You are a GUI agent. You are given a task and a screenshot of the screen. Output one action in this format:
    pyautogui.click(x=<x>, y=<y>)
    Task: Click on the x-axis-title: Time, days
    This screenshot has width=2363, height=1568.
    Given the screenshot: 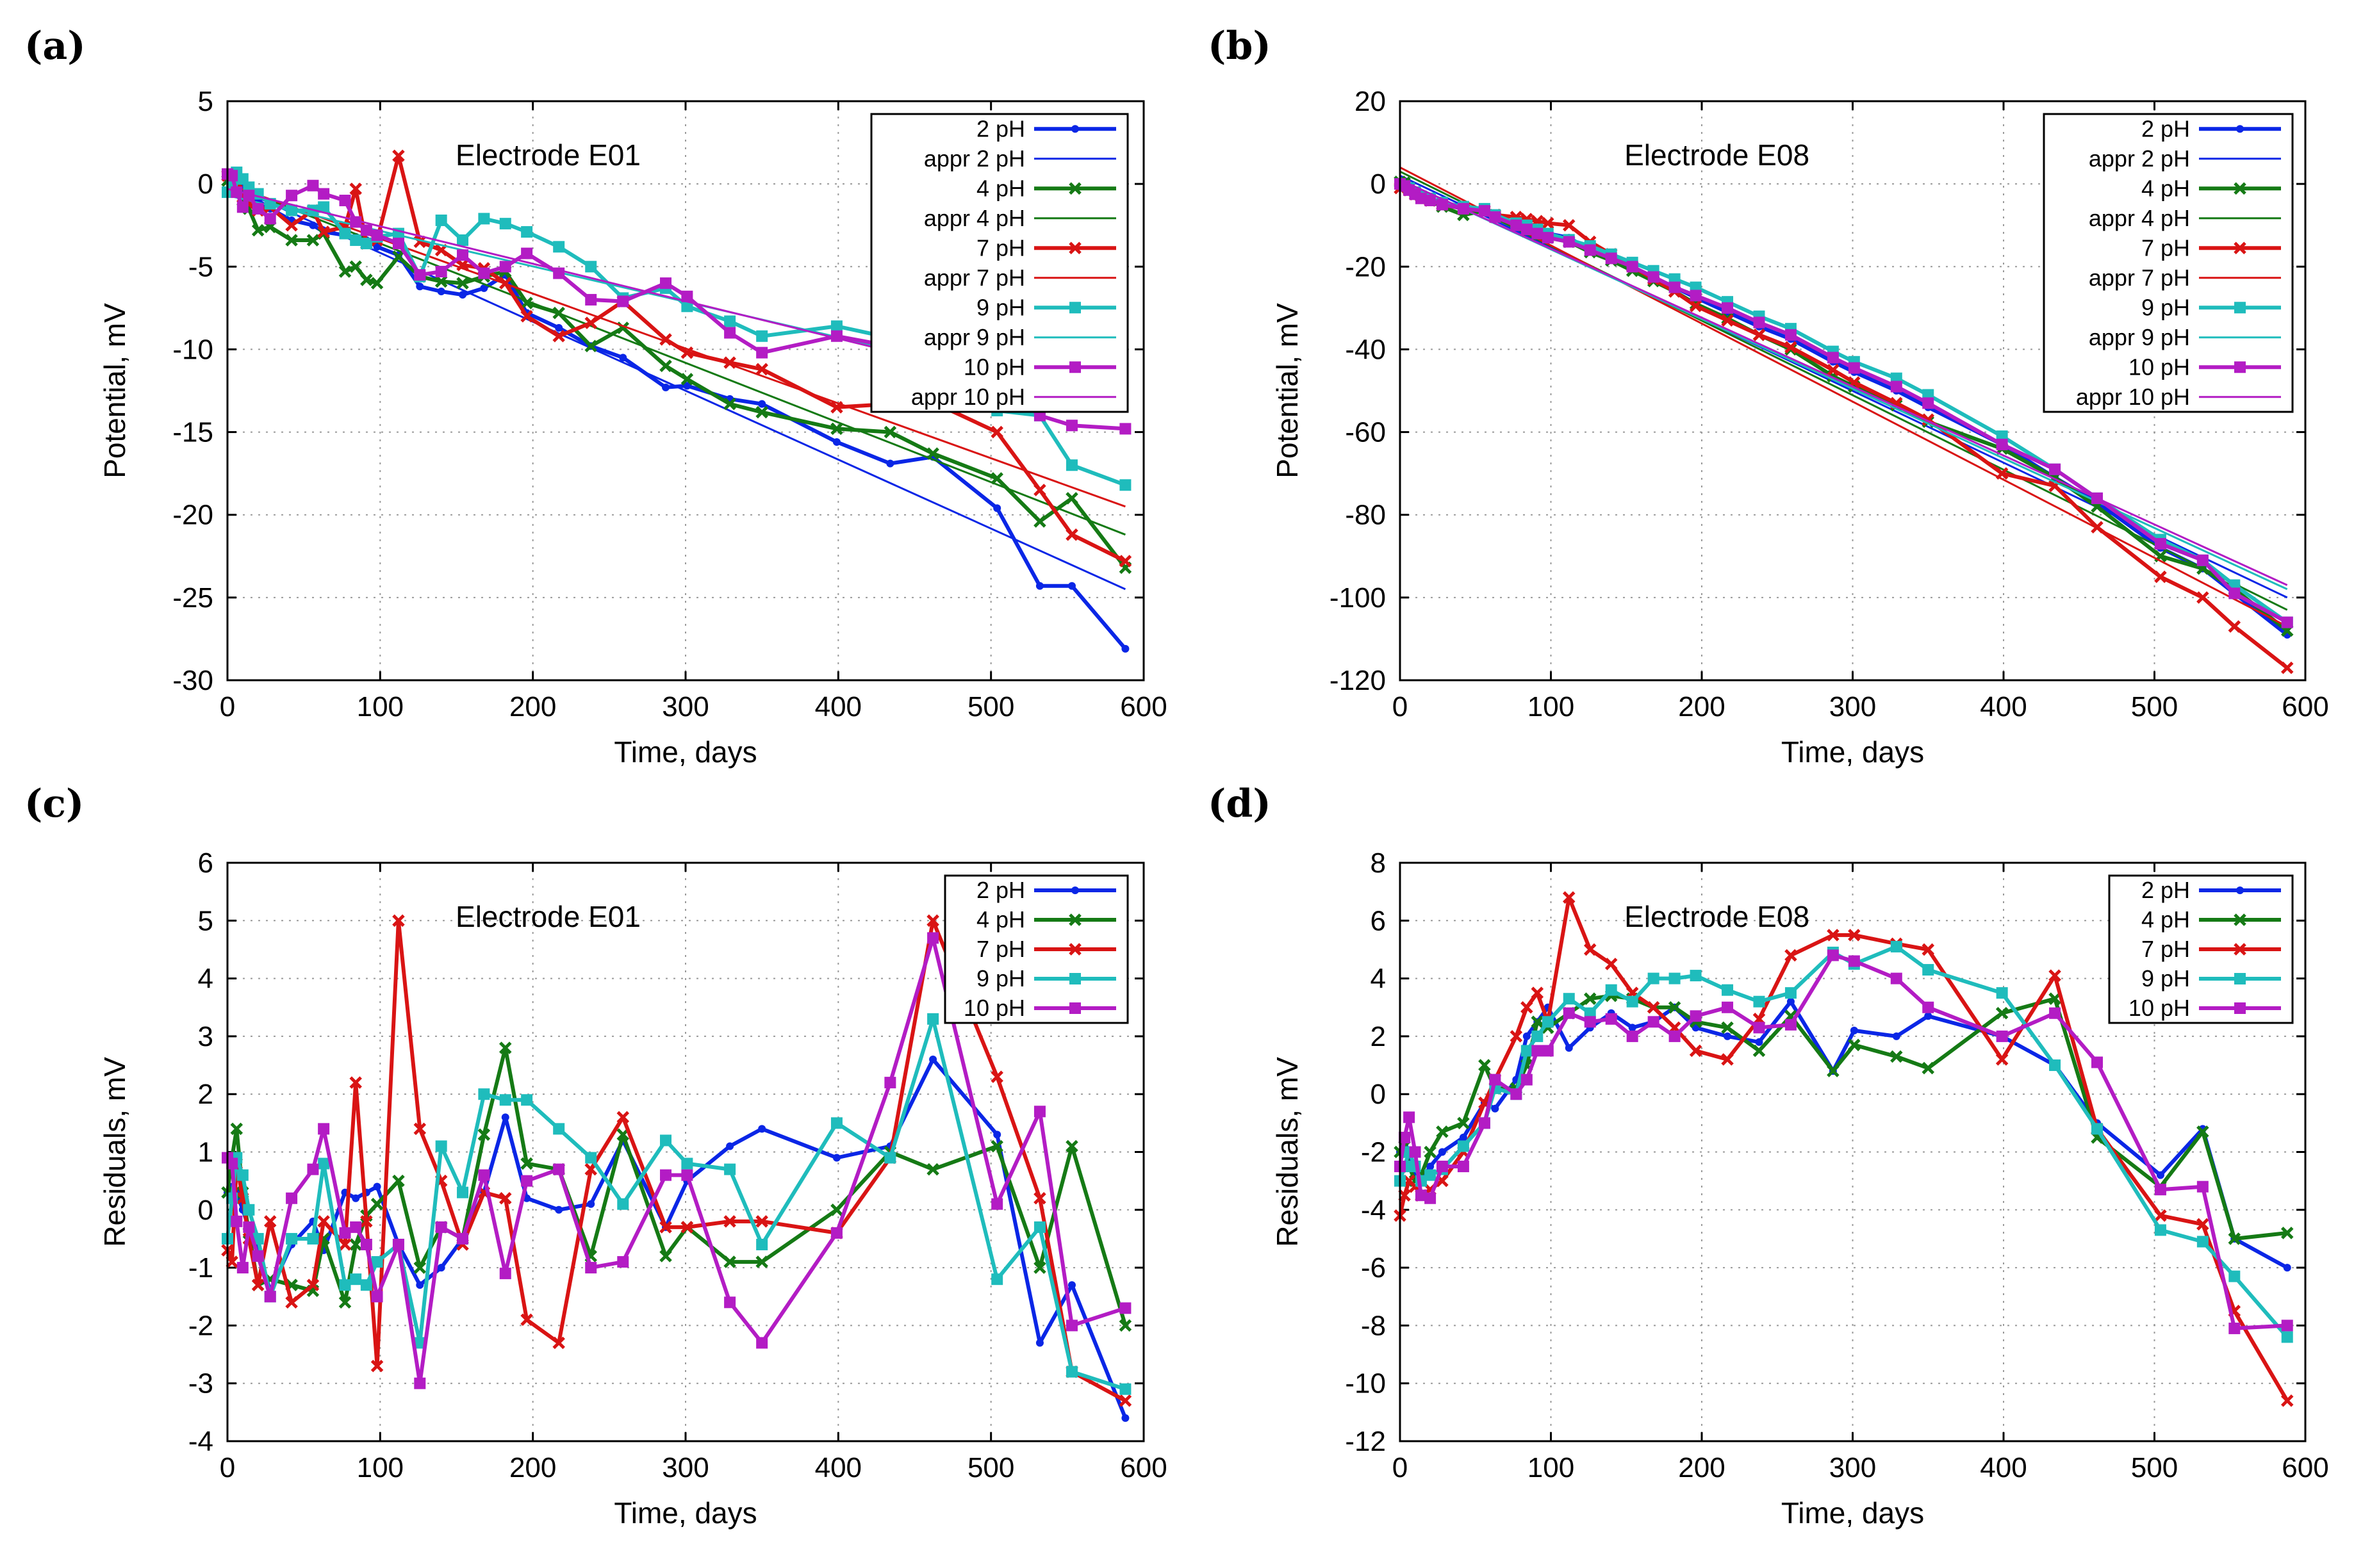 What is the action you would take?
    pyautogui.click(x=685, y=1513)
    